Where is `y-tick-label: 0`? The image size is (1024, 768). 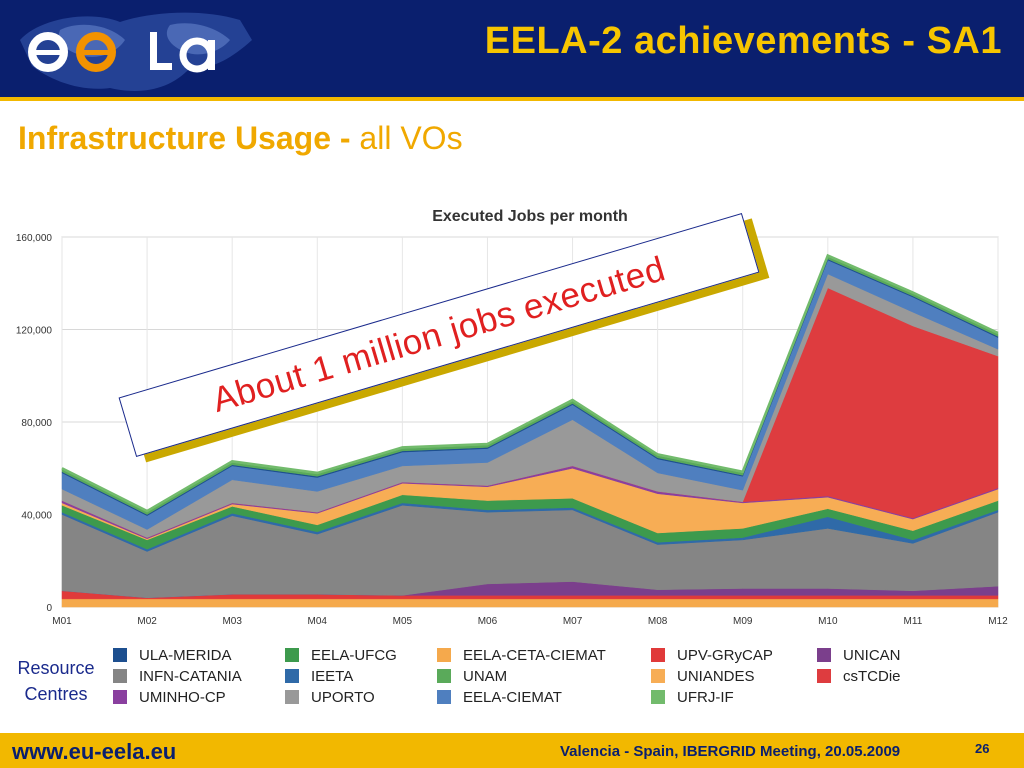
y-tick-label: 0 is located at coordinates (49, 608).